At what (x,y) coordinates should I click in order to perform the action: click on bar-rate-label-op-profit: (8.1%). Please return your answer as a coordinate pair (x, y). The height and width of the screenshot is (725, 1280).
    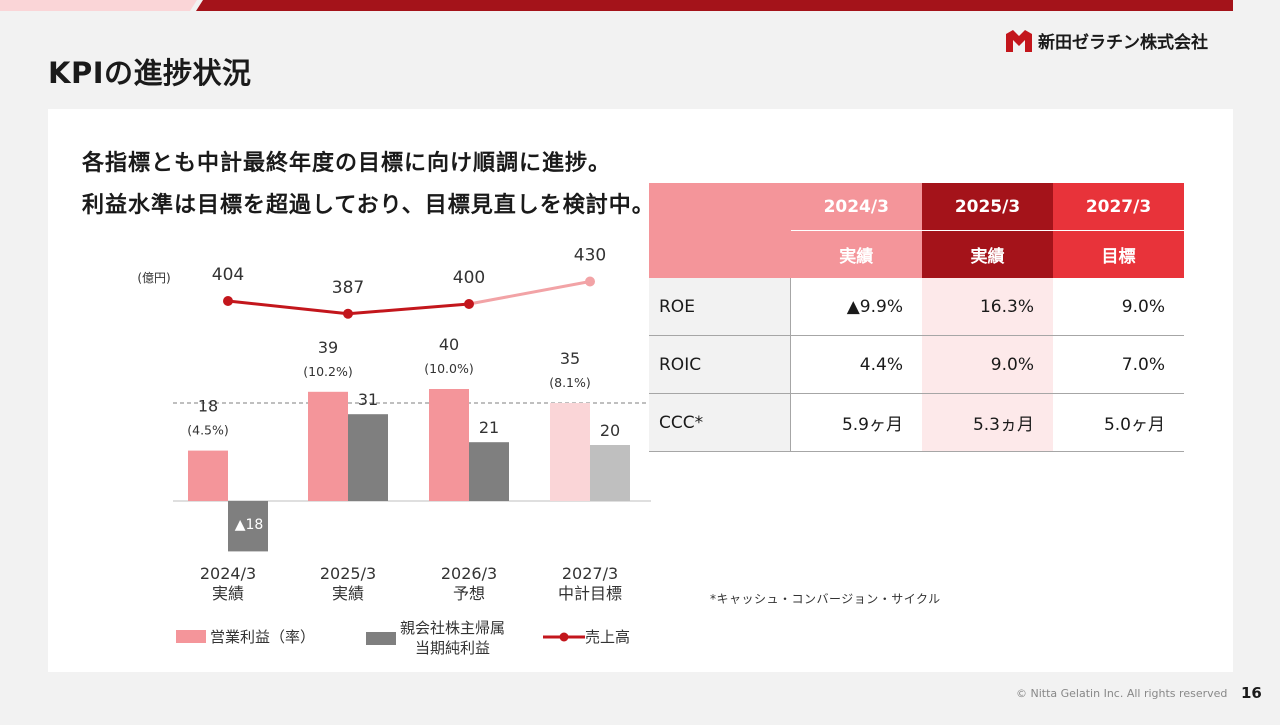
    Looking at the image, I should click on (570, 382).